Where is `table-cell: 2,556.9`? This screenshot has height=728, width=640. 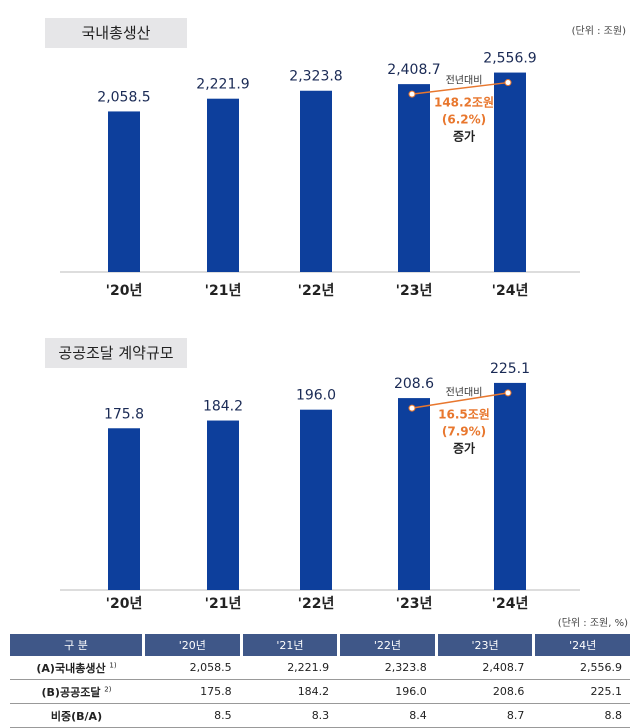 table-cell: 2,556.9 is located at coordinates (581, 668).